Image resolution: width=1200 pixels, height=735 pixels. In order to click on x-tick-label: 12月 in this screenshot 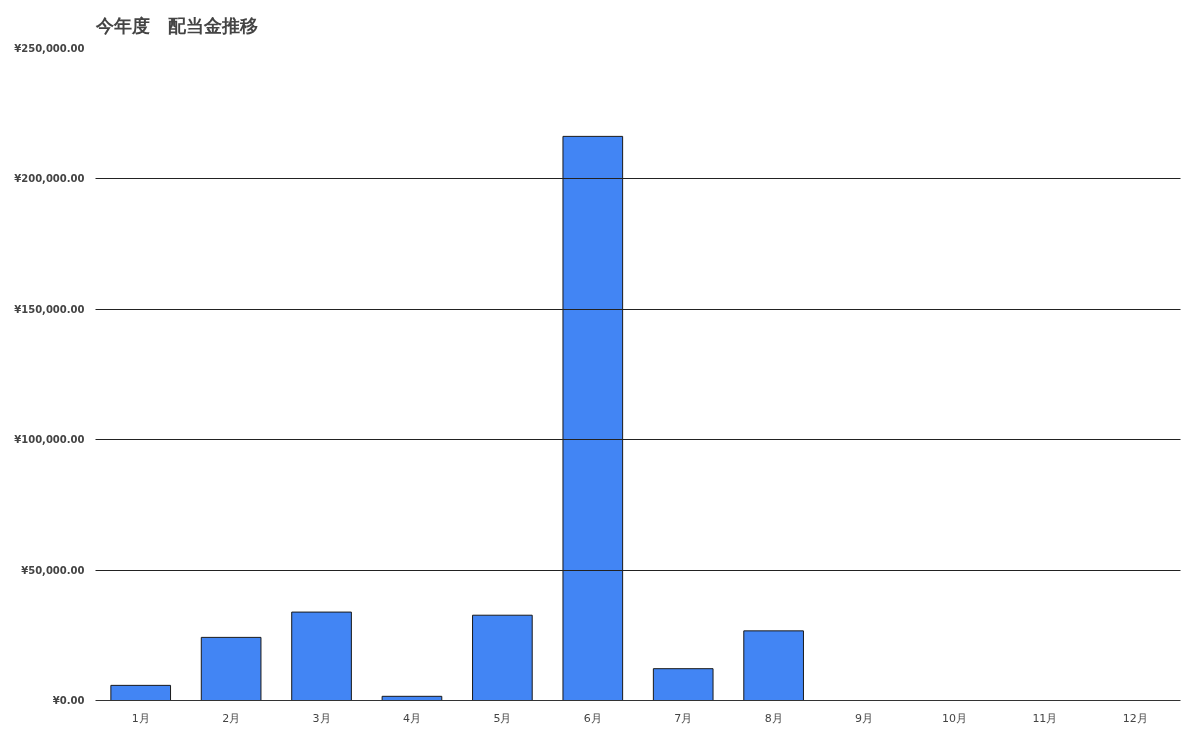, I will do `click(1135, 718)`.